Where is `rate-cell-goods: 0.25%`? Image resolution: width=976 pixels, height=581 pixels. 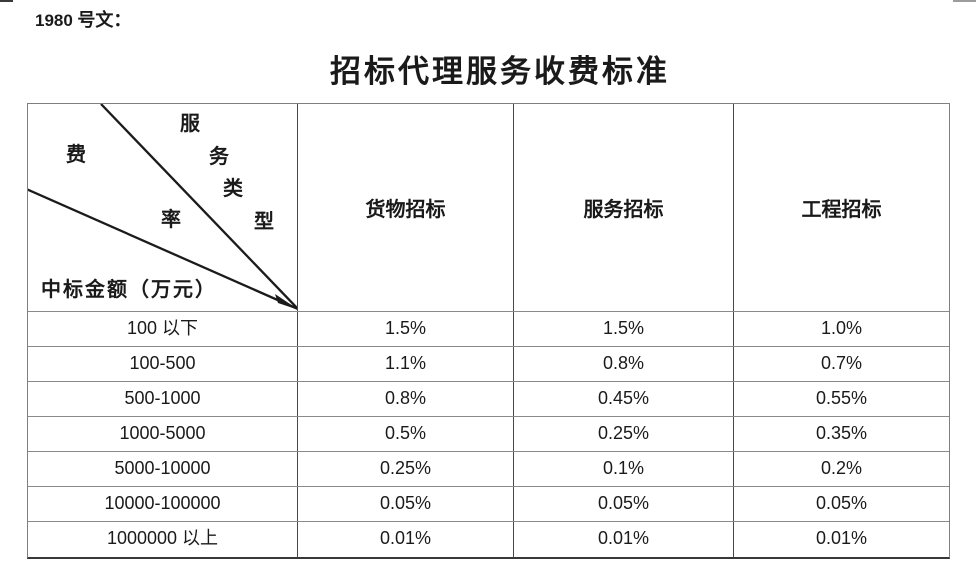 rate-cell-goods: 0.25% is located at coordinates (406, 469).